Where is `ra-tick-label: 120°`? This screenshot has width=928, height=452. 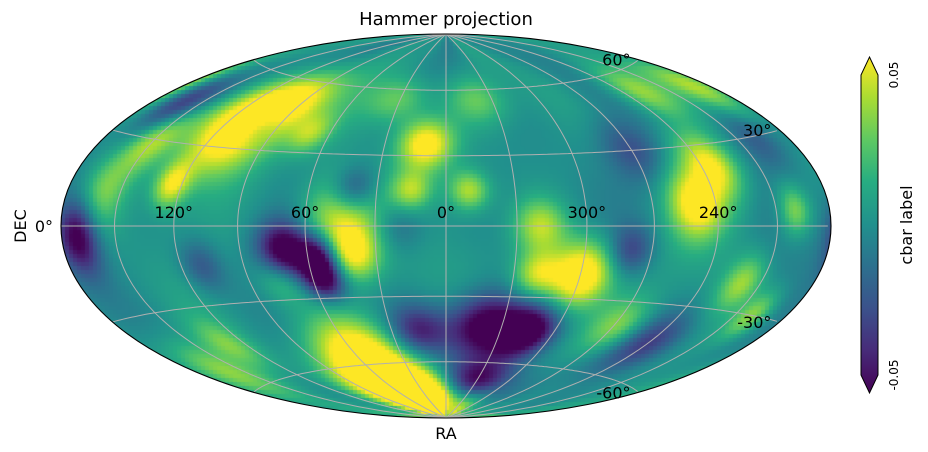
ra-tick-label: 120° is located at coordinates (174, 212).